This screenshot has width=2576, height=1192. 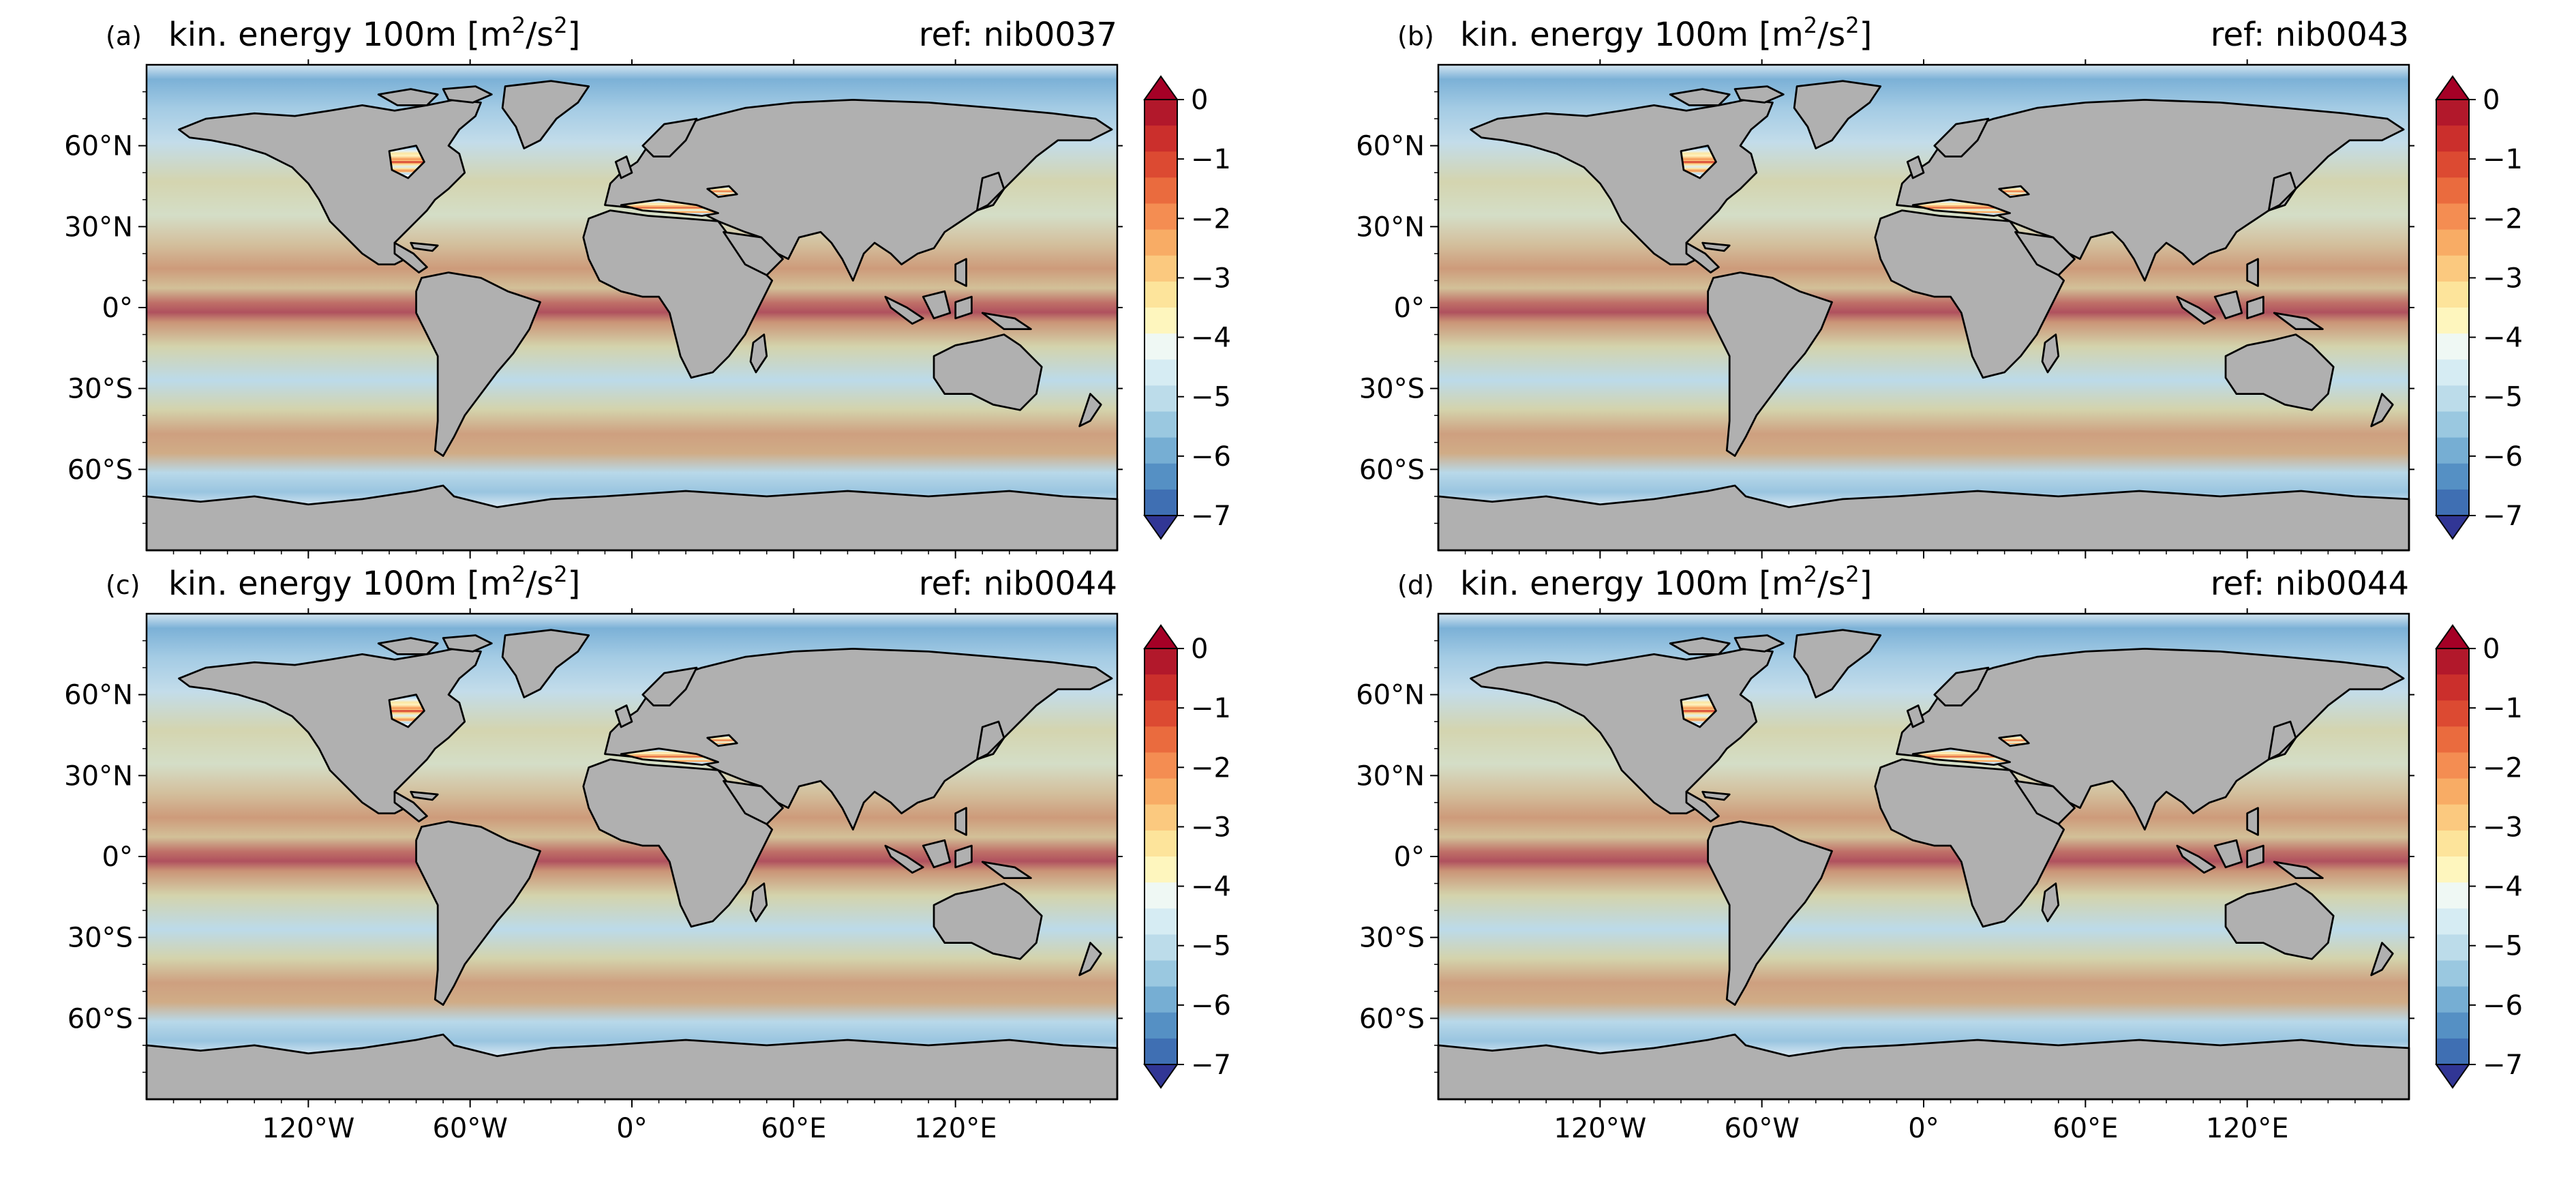 What do you see at coordinates (469, 1128) in the screenshot?
I see `lon-tick-label: 60°W` at bounding box center [469, 1128].